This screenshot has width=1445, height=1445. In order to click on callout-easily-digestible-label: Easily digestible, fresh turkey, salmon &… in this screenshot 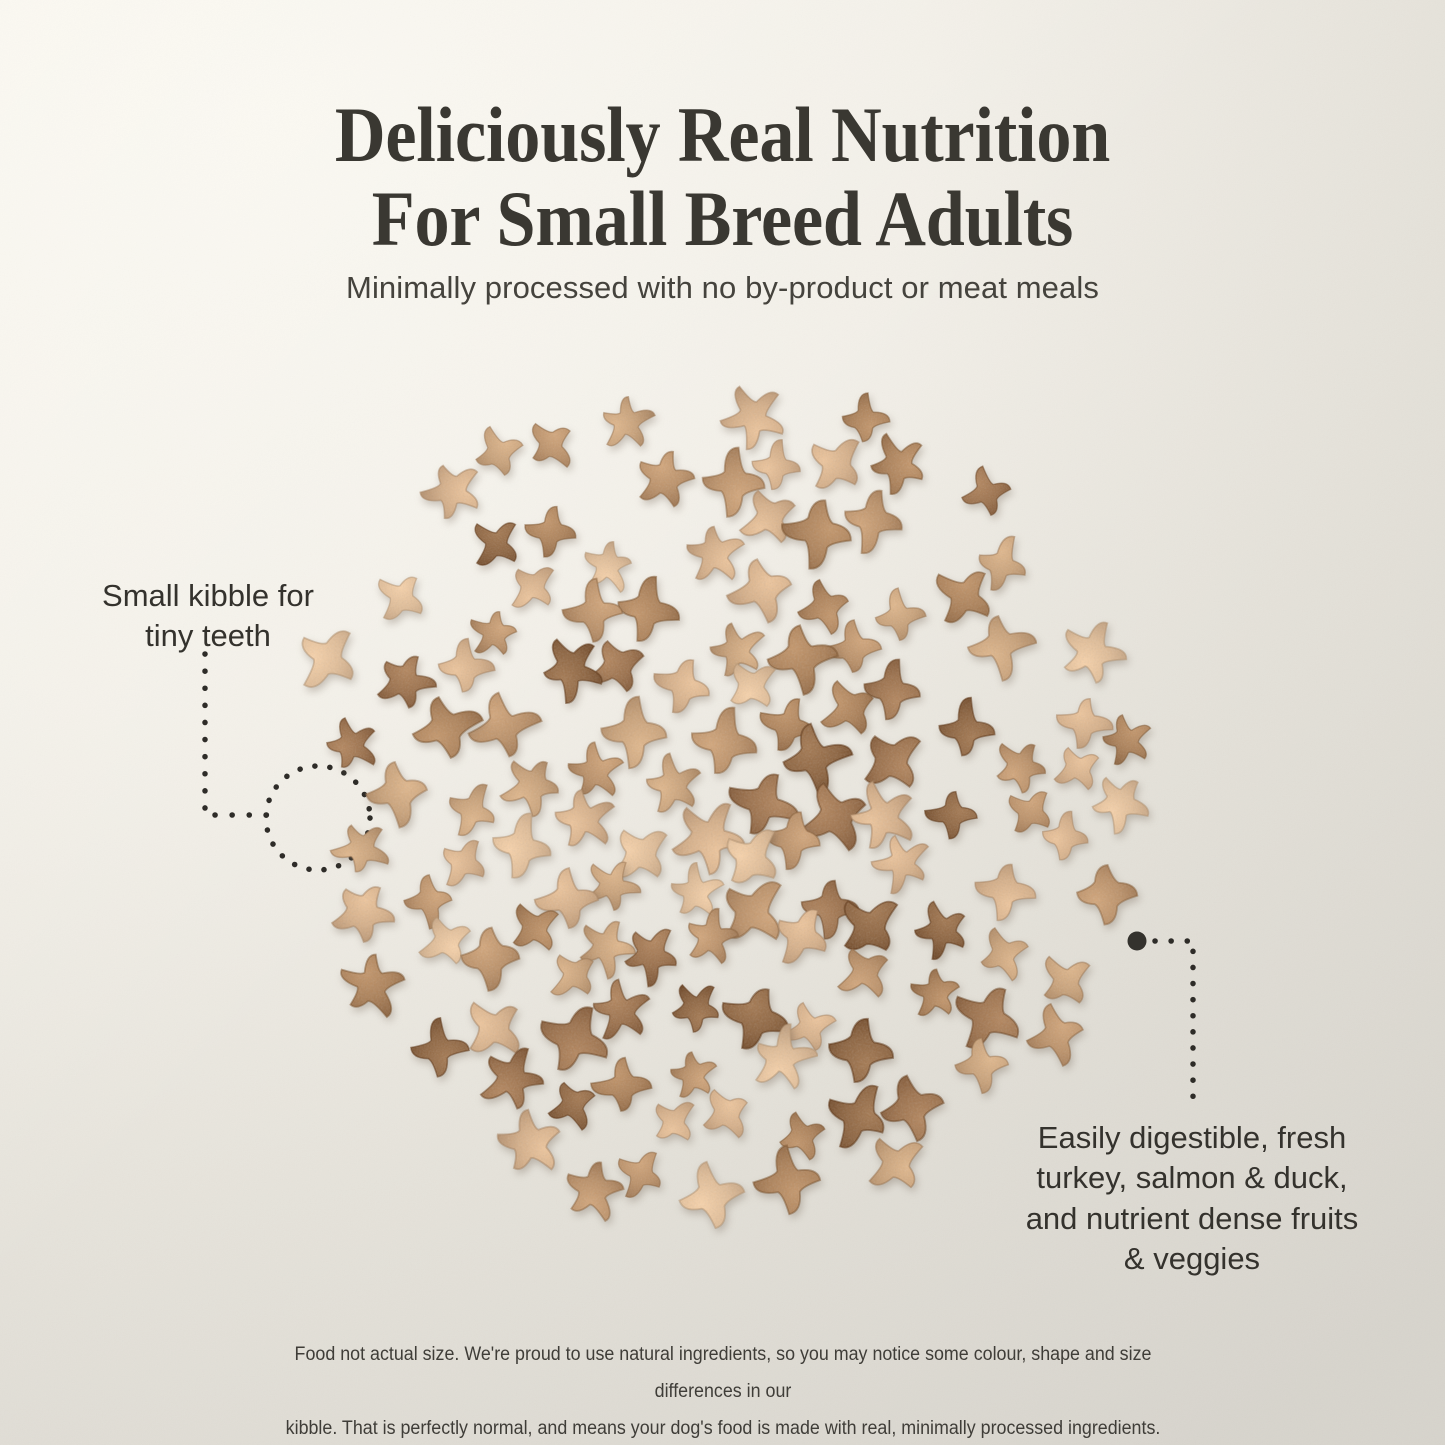, I will do `click(1192, 1198)`.